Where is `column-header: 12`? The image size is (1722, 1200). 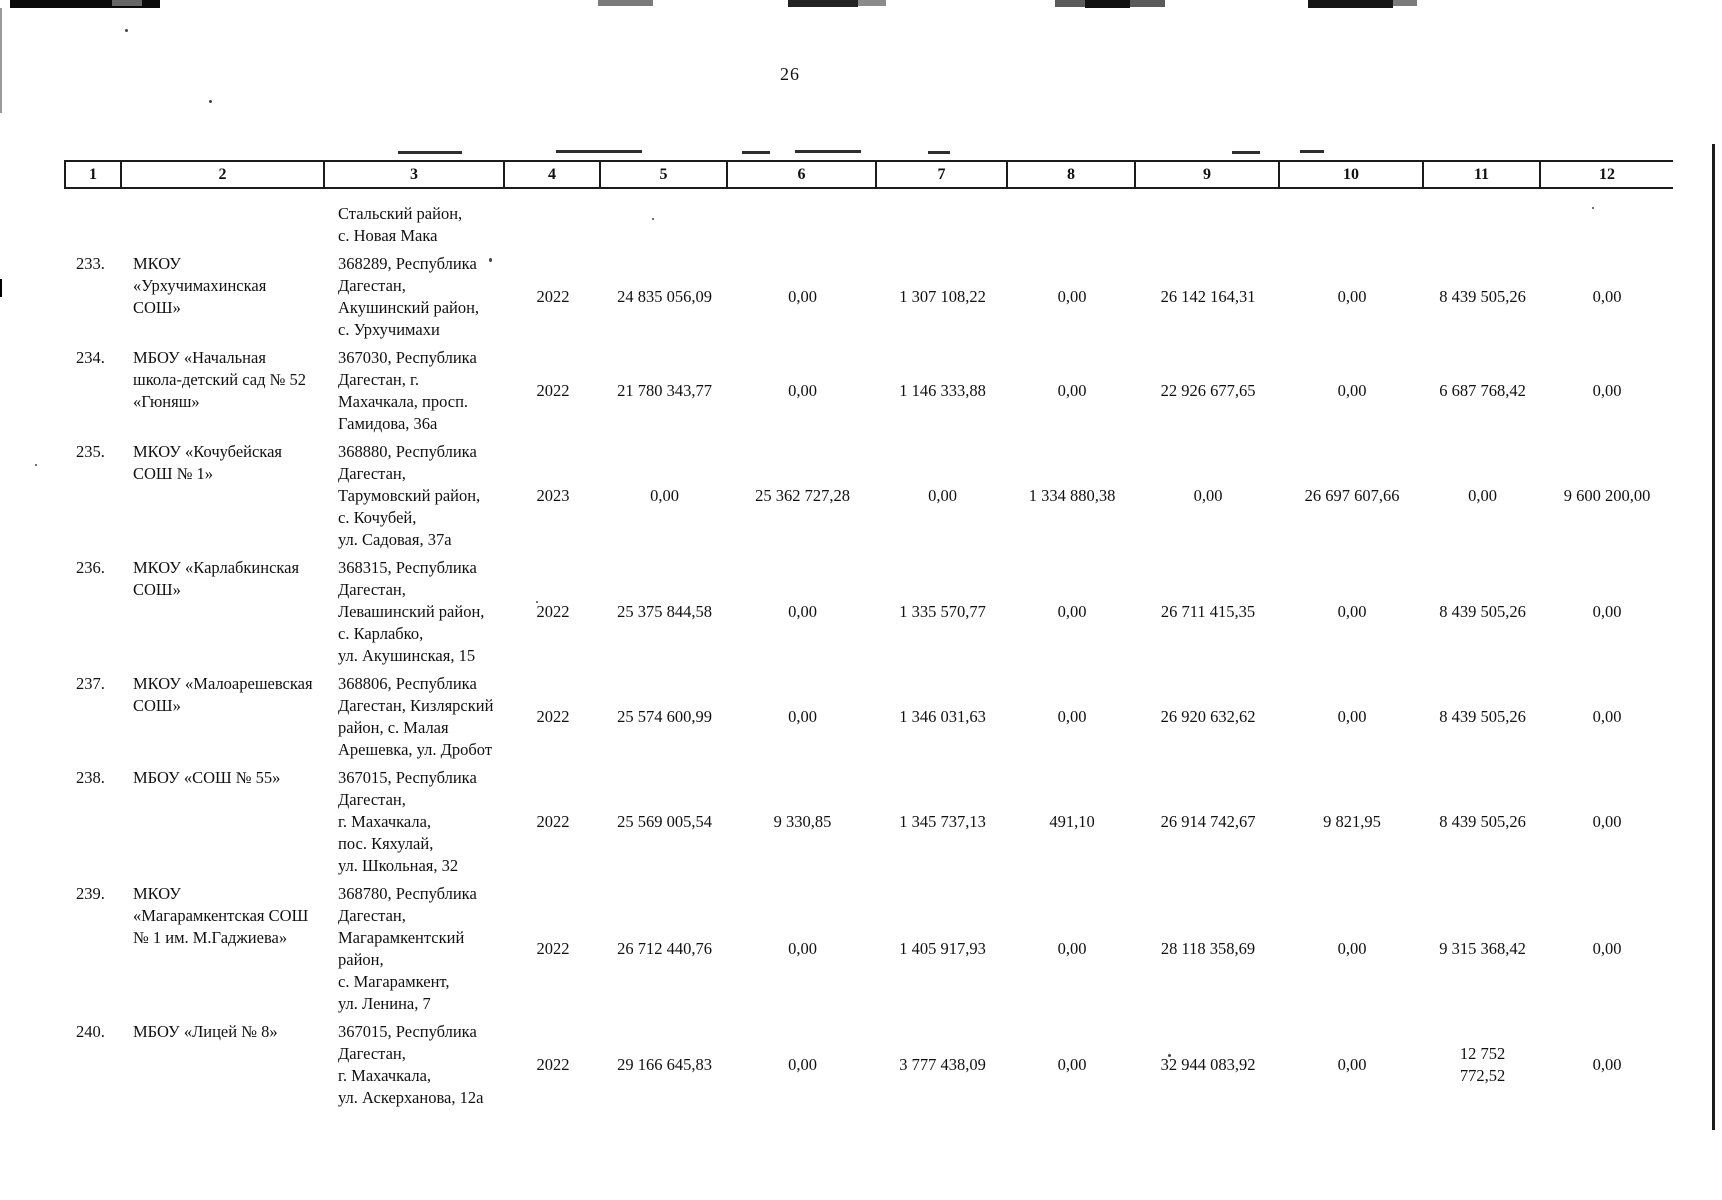 column-header: 12 is located at coordinates (1607, 174).